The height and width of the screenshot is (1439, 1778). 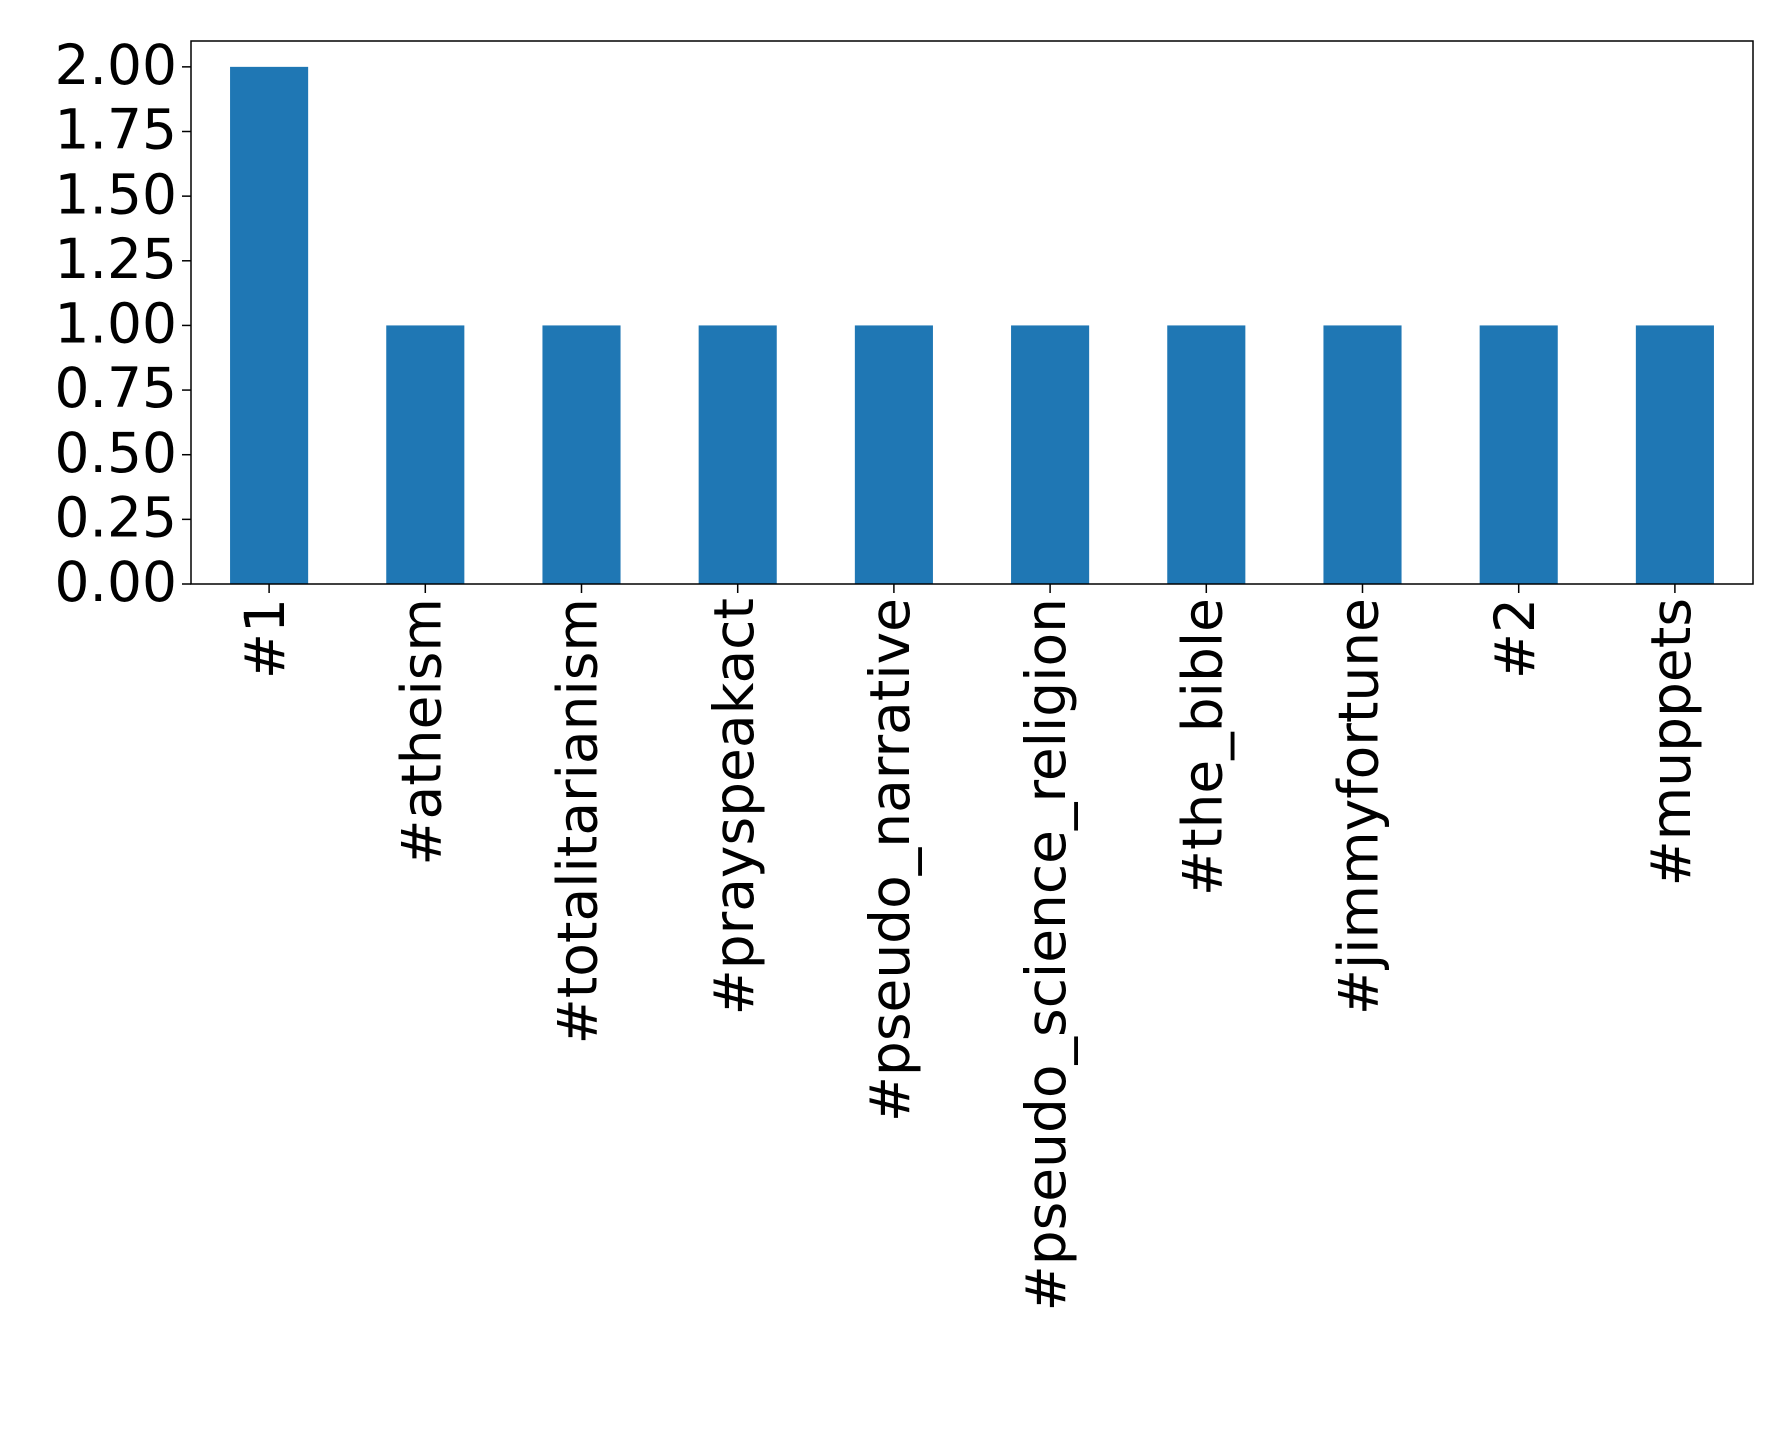 What do you see at coordinates (116, 453) in the screenshot?
I see `y-tick-label: 0.50` at bounding box center [116, 453].